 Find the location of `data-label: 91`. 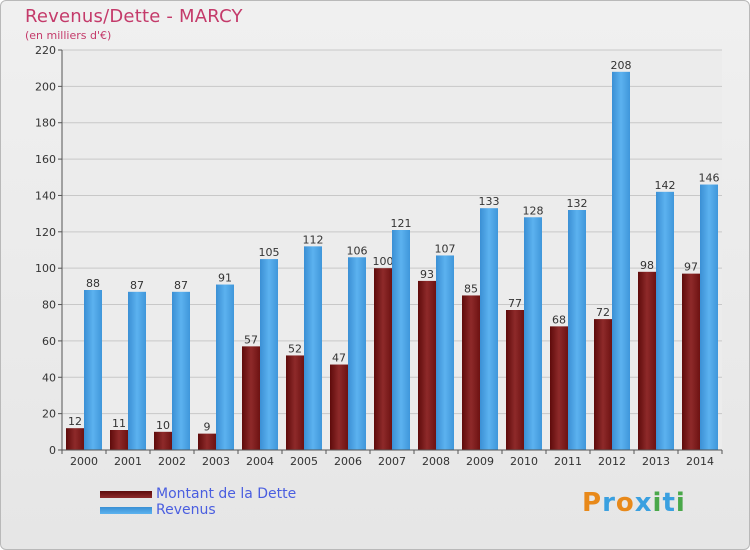

data-label: 91 is located at coordinates (225, 278).